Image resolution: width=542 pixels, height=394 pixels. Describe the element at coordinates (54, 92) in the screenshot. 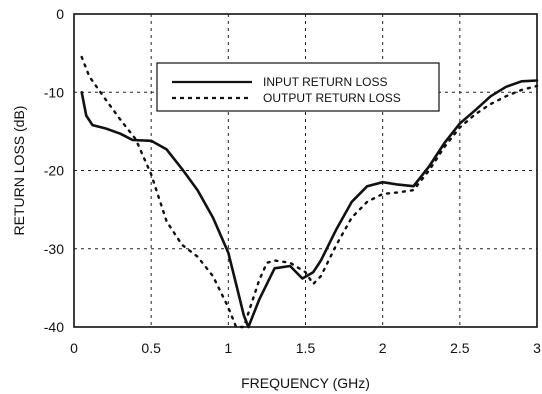

I see `y-tick-label: -10` at that location.